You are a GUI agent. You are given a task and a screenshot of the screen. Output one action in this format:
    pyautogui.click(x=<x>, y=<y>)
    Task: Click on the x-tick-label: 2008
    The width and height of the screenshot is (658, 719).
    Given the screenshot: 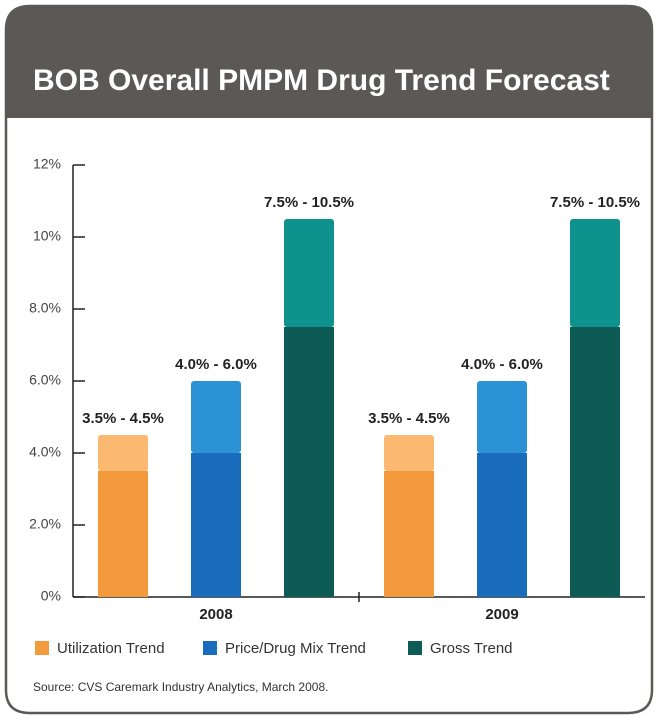 What is the action you would take?
    pyautogui.click(x=215, y=614)
    